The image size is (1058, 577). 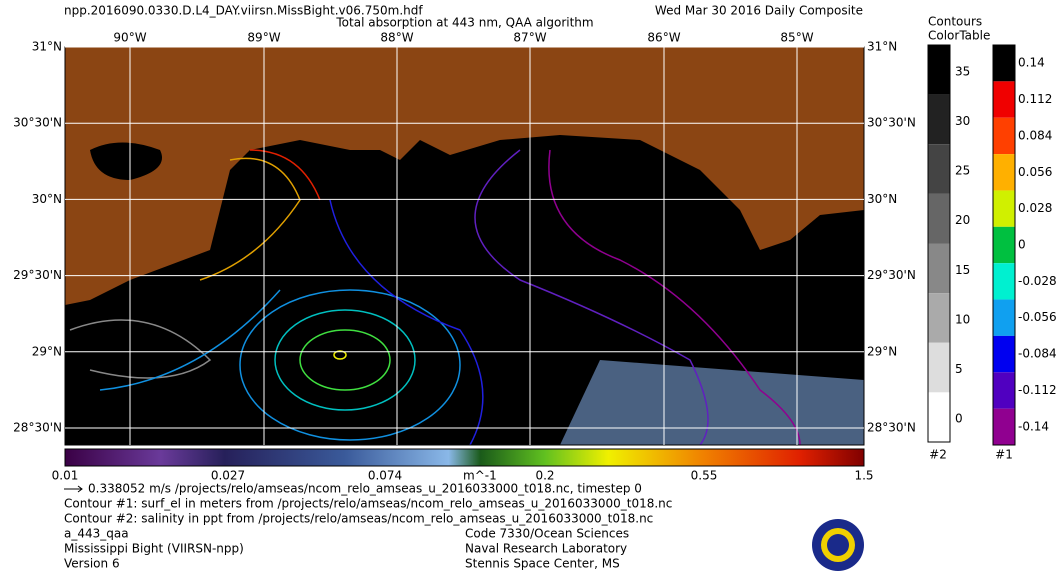 What do you see at coordinates (65, 476) in the screenshot?
I see `colorbar-label: 0.01` at bounding box center [65, 476].